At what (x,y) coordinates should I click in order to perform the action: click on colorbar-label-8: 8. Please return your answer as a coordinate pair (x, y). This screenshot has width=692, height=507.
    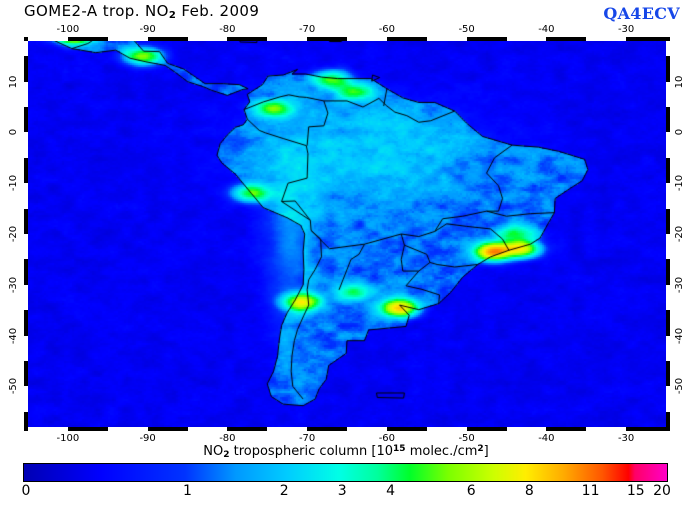
    Looking at the image, I should click on (529, 491).